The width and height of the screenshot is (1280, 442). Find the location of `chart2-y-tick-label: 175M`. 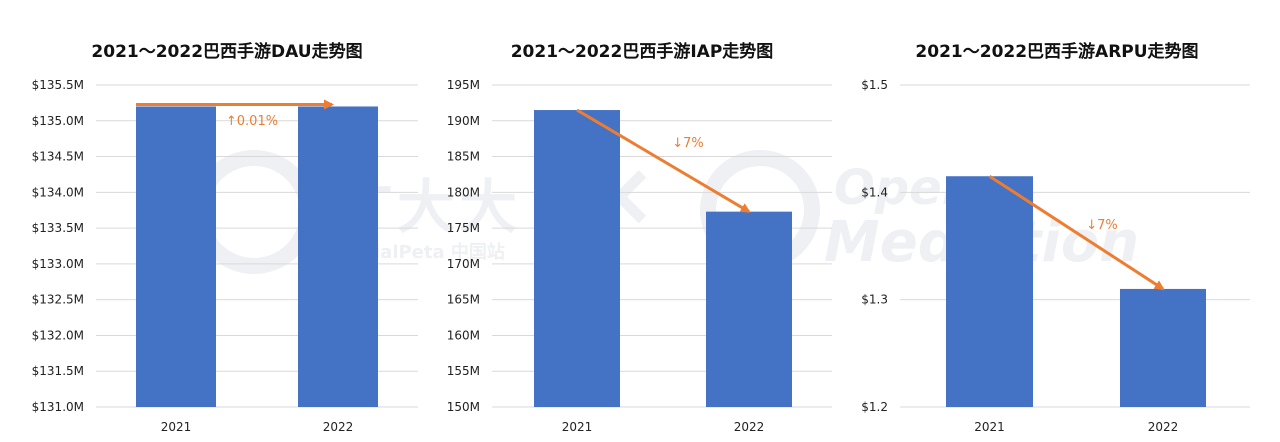

chart2-y-tick-label: 175M is located at coordinates (463, 228).